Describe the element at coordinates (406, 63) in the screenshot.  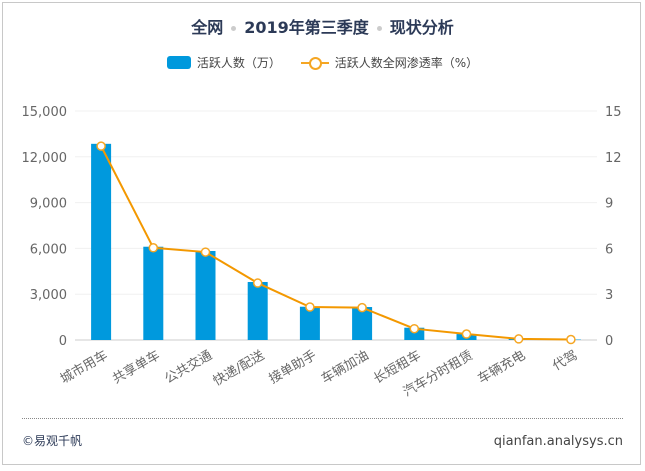
I see `legend-label: 活跃人数全网渗透率（%）` at that location.